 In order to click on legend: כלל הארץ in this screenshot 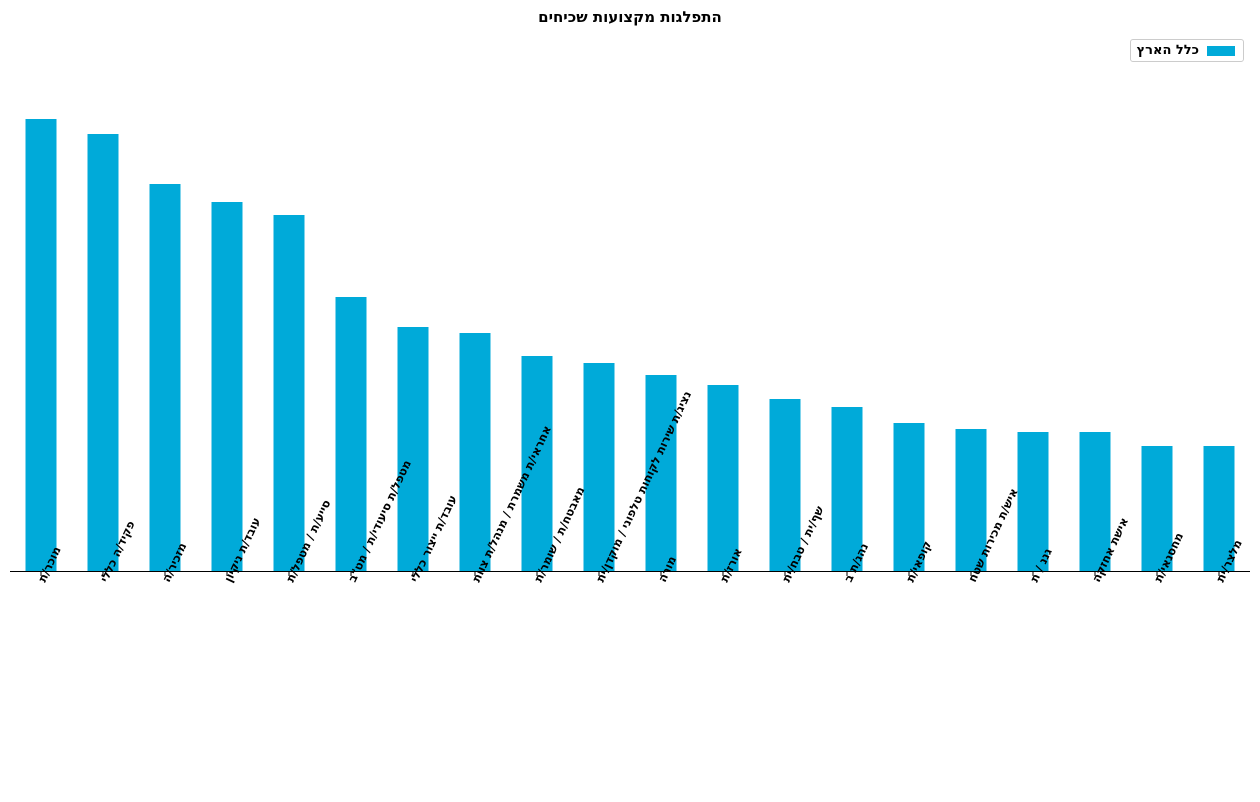, I will do `click(1186, 50)`.